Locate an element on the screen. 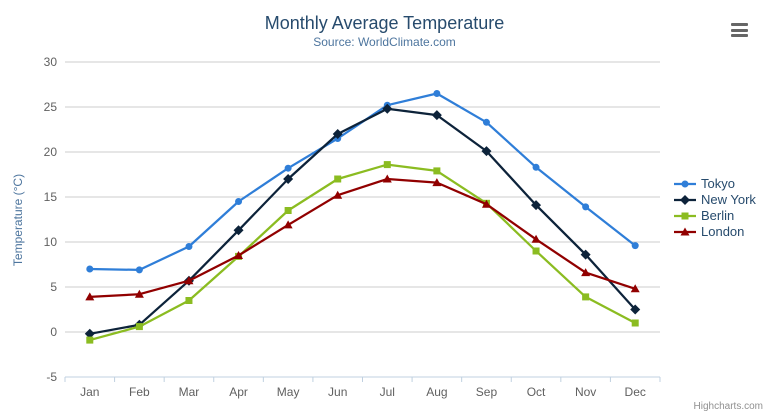 The width and height of the screenshot is (769, 416). credits-link: Highcharts.com is located at coordinates (728, 406).